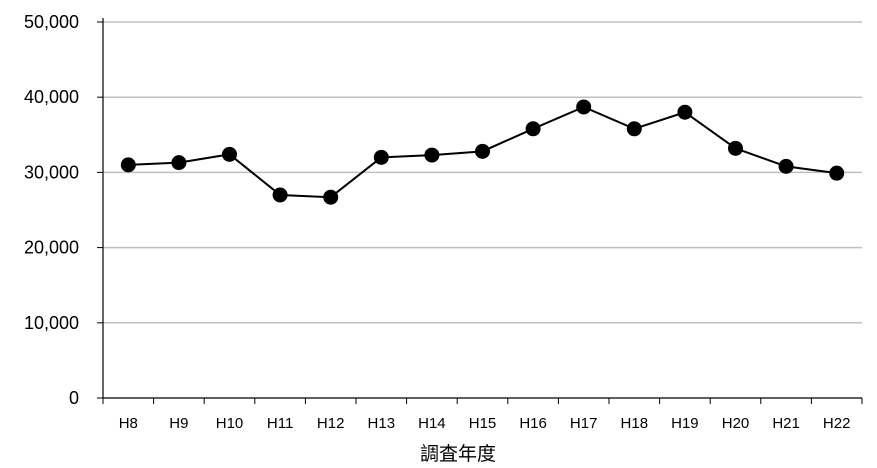 This screenshot has width=877, height=468. Describe the element at coordinates (432, 423) in the screenshot. I see `x-tick-label: H14` at that location.